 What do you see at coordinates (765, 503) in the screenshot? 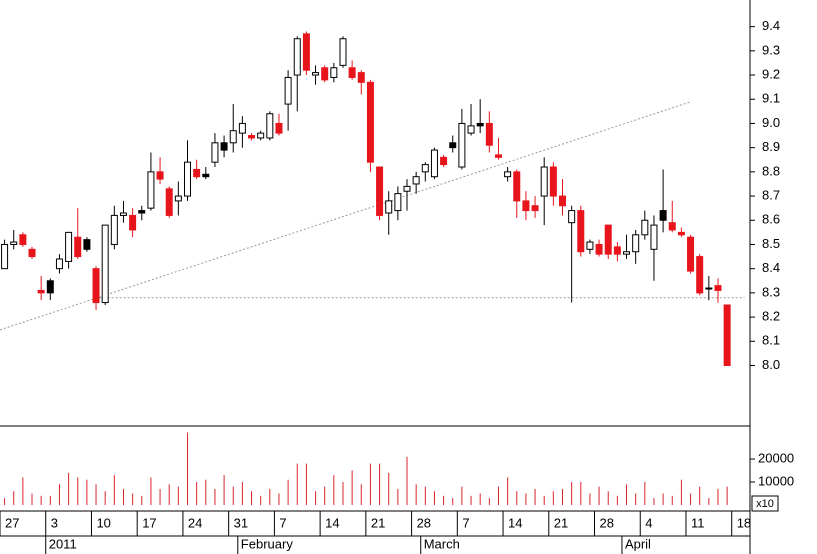
I see `unit-box` at bounding box center [765, 503].